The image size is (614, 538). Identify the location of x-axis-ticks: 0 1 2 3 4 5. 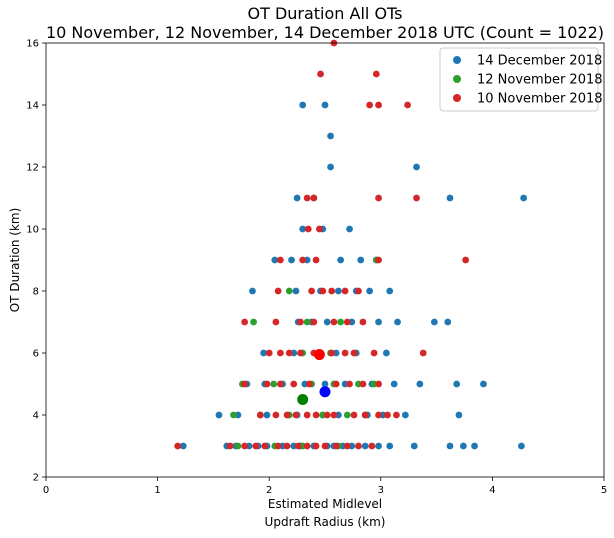
(325, 486).